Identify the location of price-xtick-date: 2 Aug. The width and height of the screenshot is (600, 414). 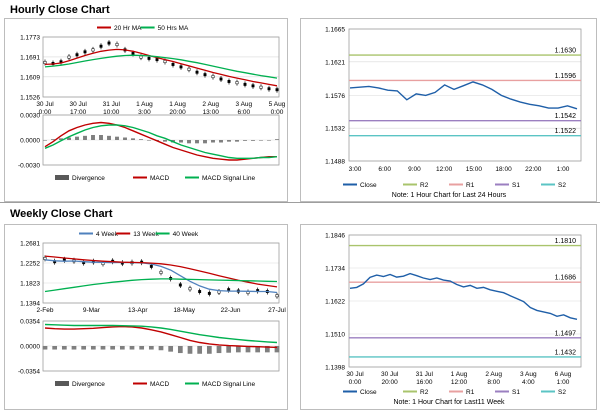
(210, 104).